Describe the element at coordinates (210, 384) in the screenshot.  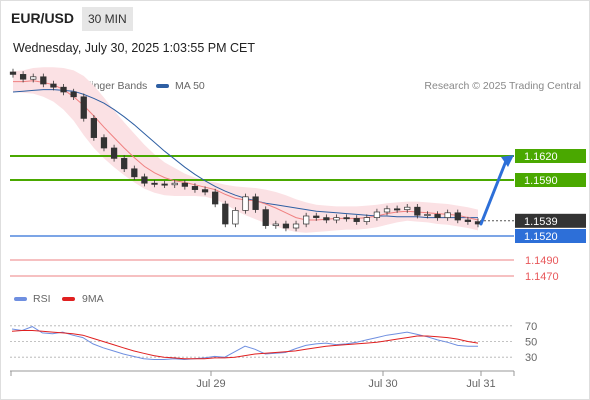
I see `x-axis-tick-label: Jul 29` at that location.